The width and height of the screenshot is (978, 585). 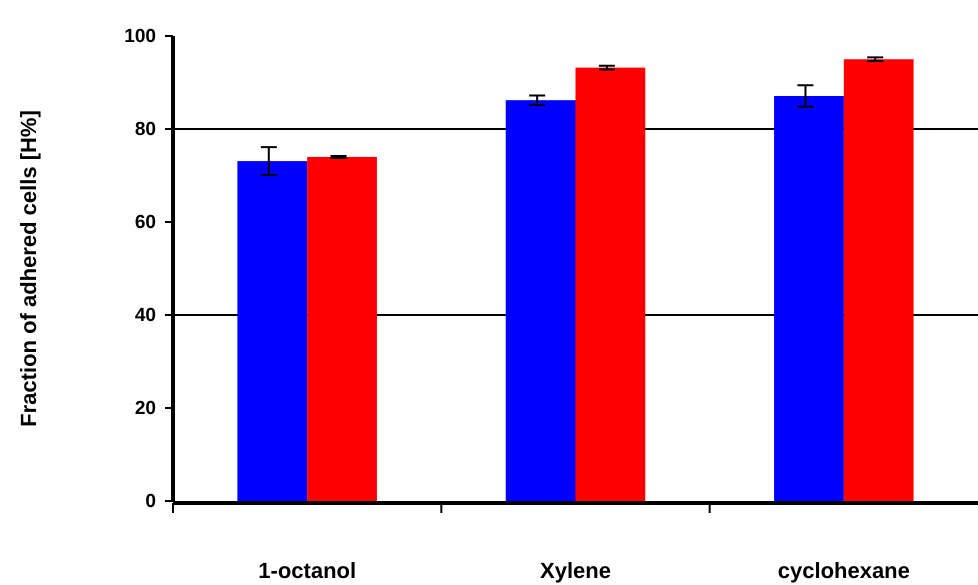 I want to click on x-tick-label: cyclohexane, so click(x=844, y=570).